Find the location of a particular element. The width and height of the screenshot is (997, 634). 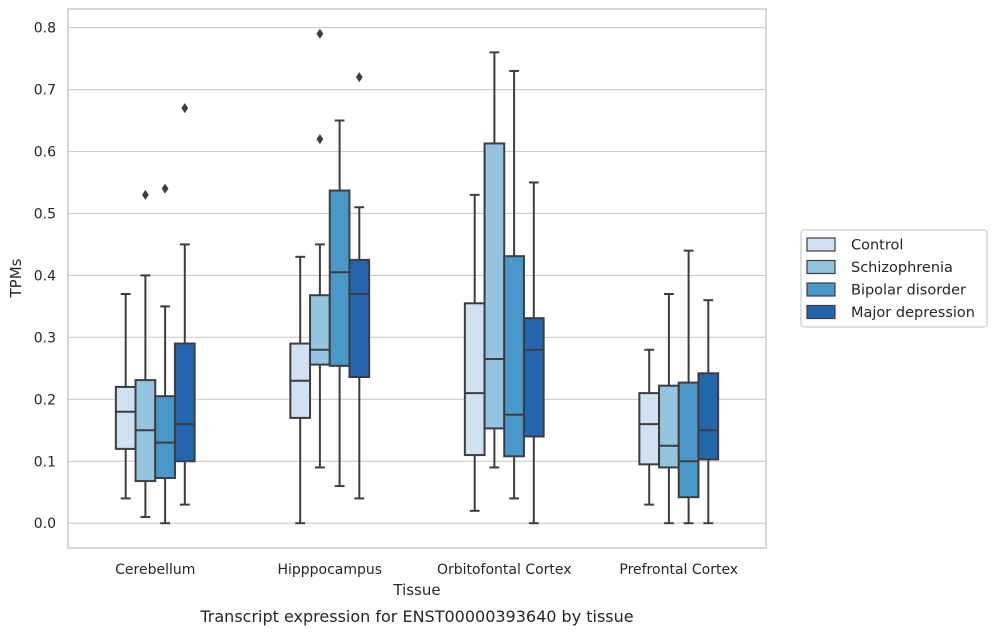

legend-frame is located at coordinates (894, 278).